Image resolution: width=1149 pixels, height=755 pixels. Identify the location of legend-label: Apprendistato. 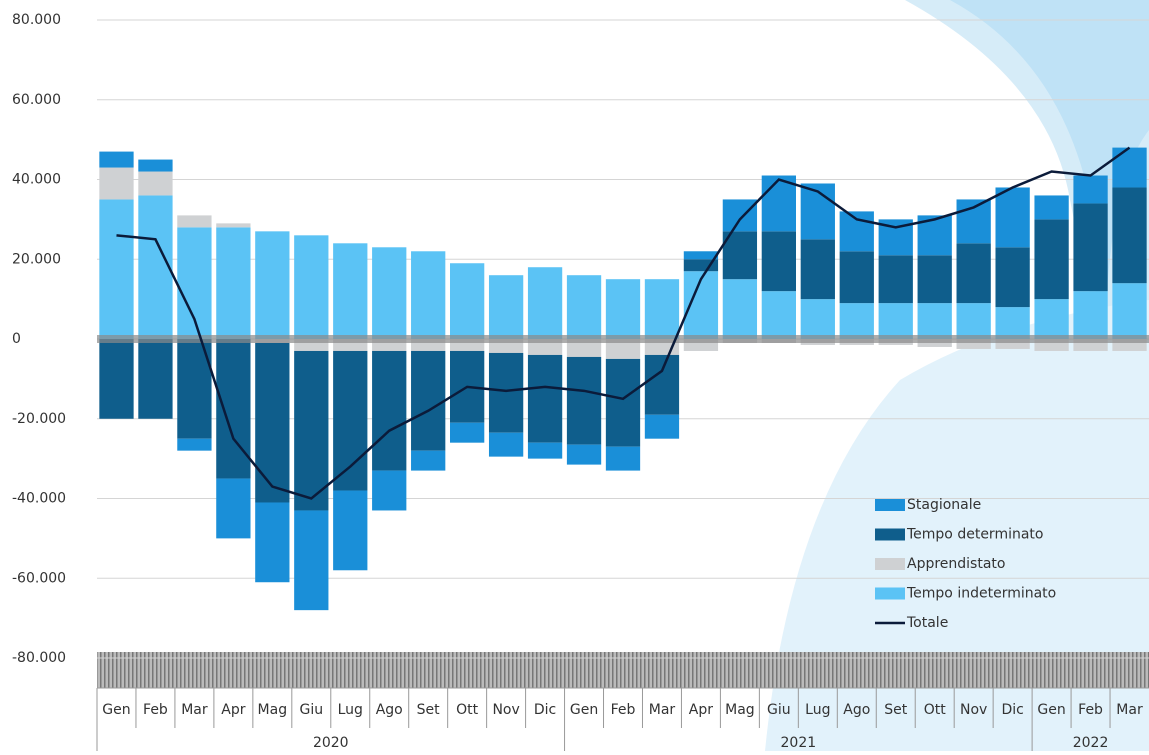
(956, 564).